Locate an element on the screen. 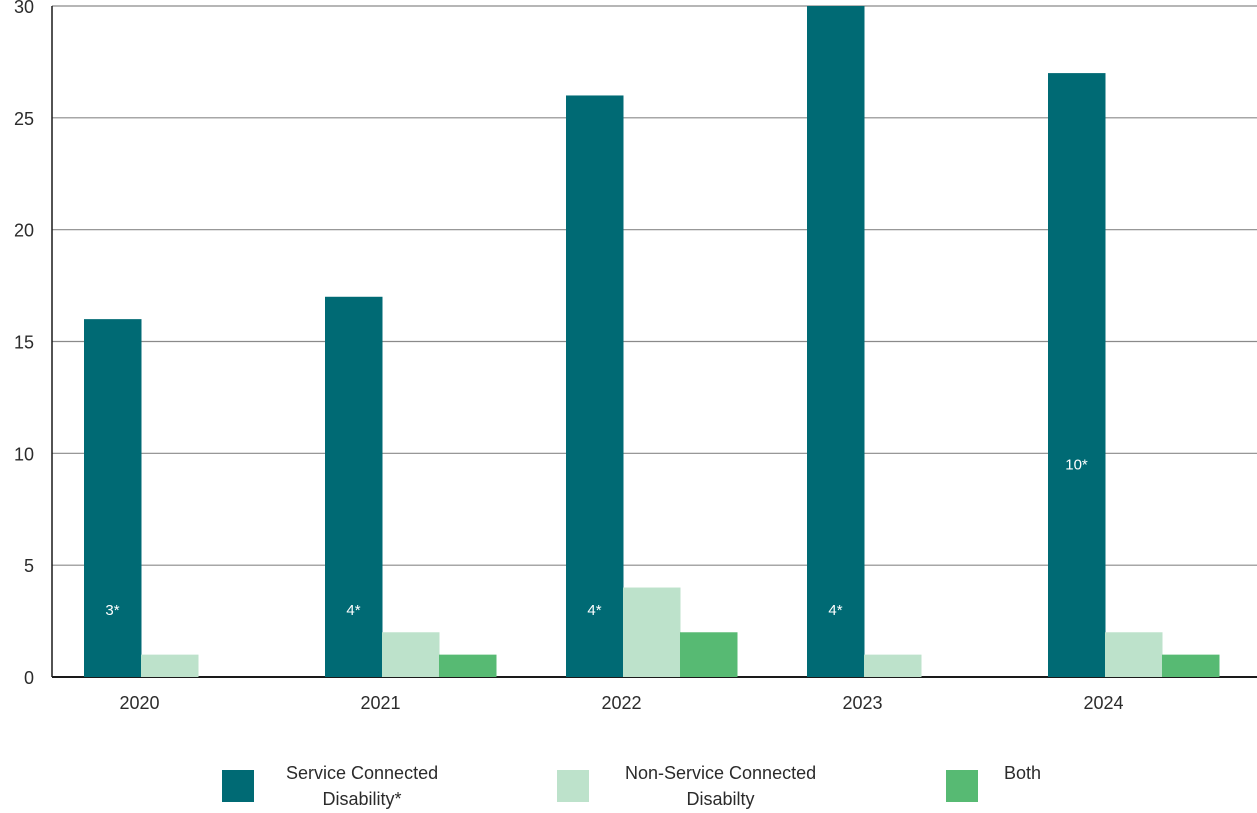  legend-label-line1: Service Connected is located at coordinates (362, 773).